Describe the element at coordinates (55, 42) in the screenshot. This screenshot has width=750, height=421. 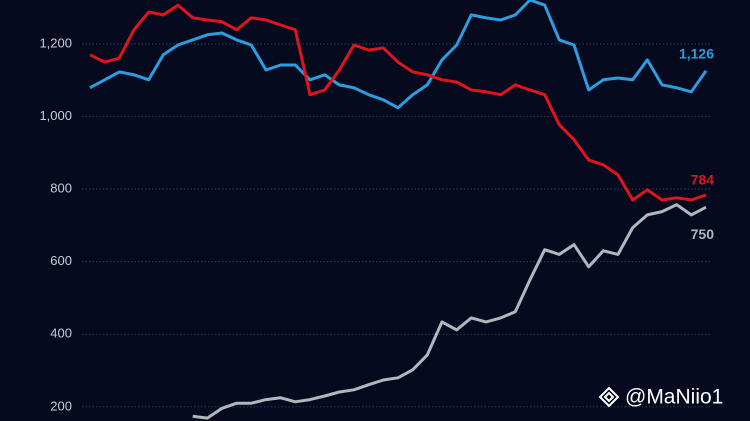
I see `y-tick-label: 1,200` at that location.